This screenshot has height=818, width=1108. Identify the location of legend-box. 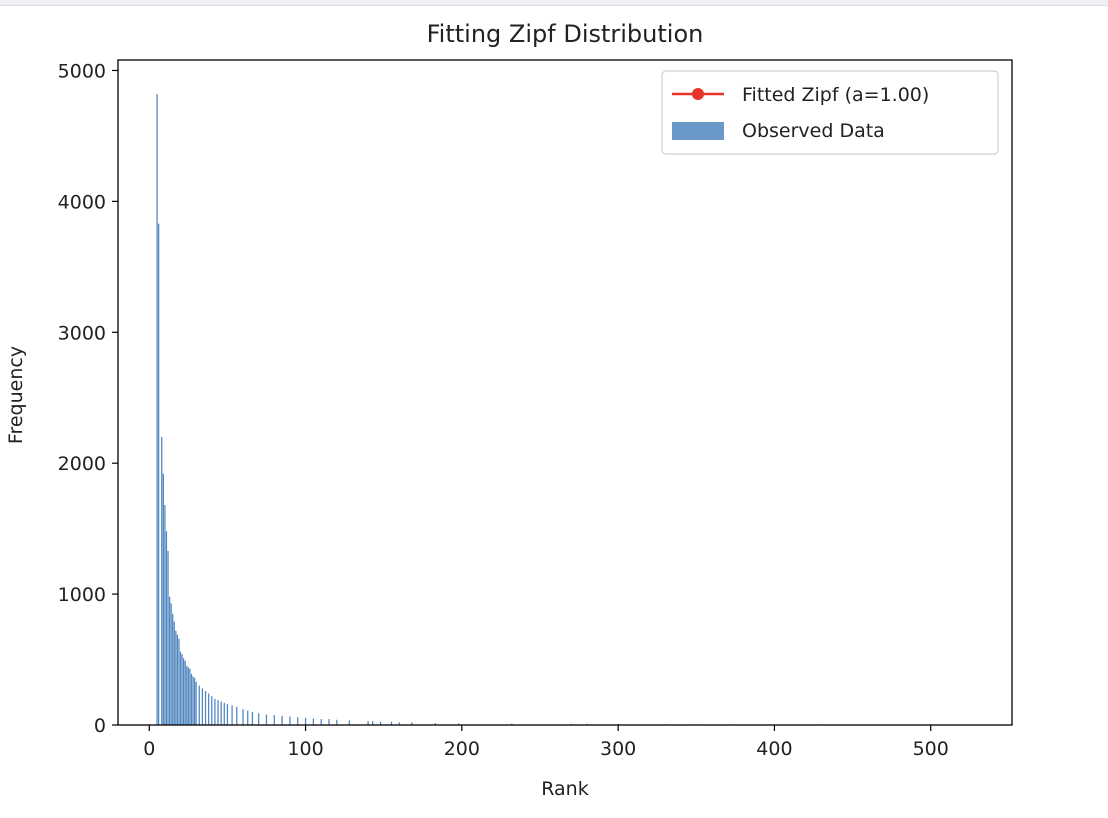
(830, 112).